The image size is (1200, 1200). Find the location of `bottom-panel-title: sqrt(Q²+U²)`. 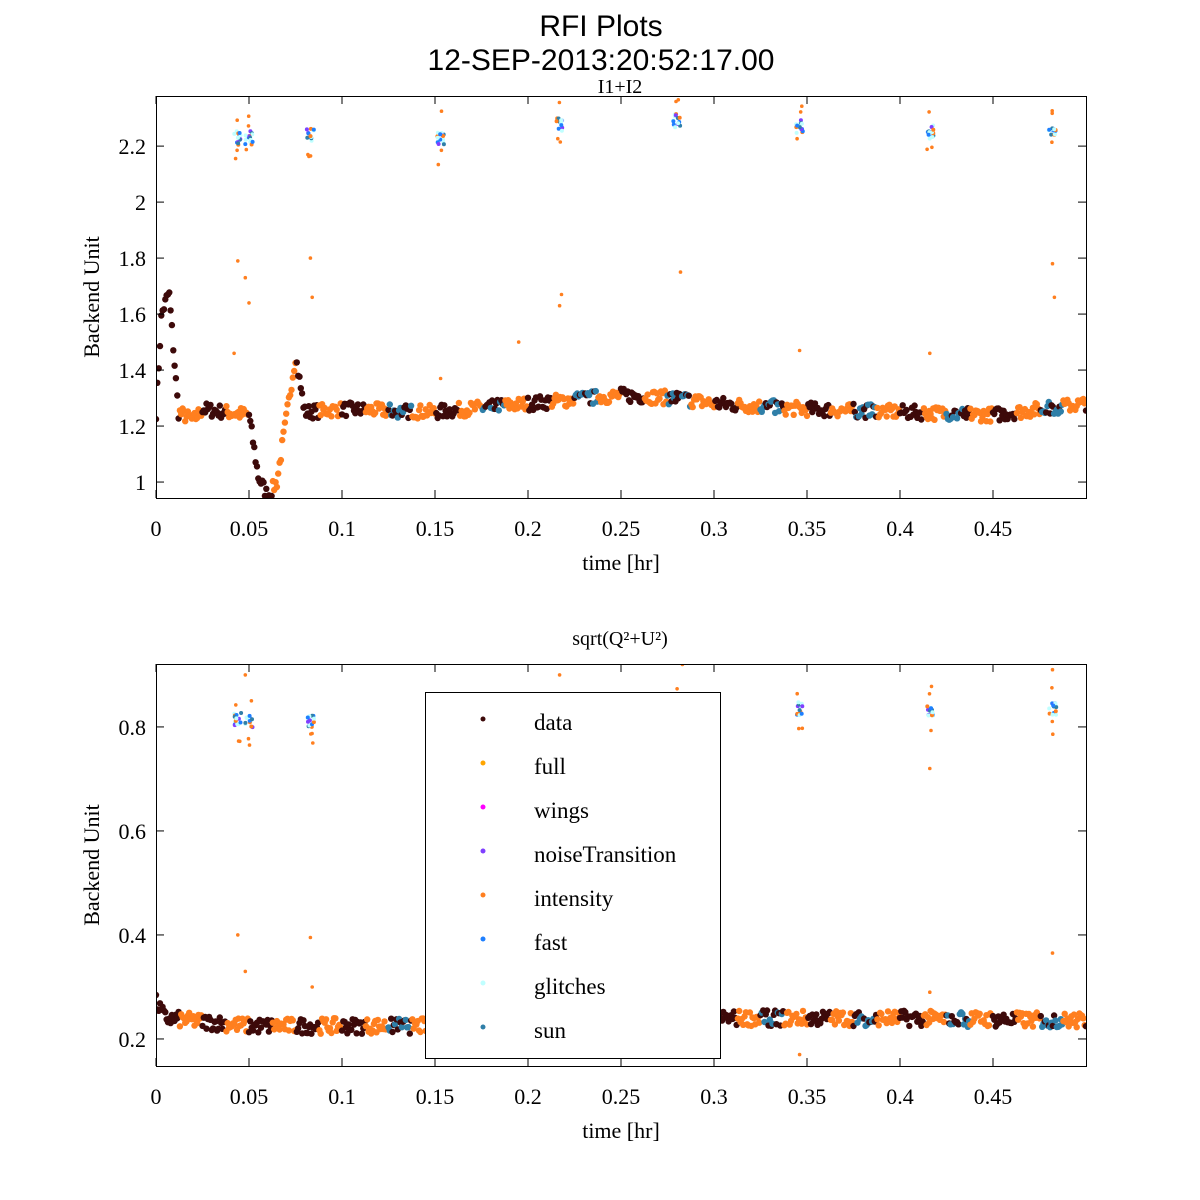

bottom-panel-title: sqrt(Q²+U²) is located at coordinates (619, 639).